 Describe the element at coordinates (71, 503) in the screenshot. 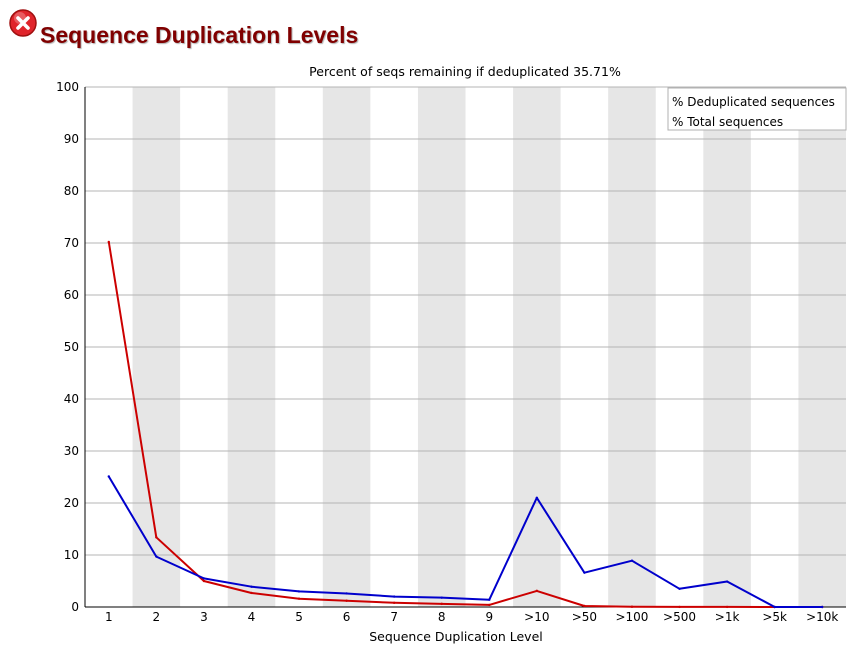

I see `y-tick-label: 20` at that location.